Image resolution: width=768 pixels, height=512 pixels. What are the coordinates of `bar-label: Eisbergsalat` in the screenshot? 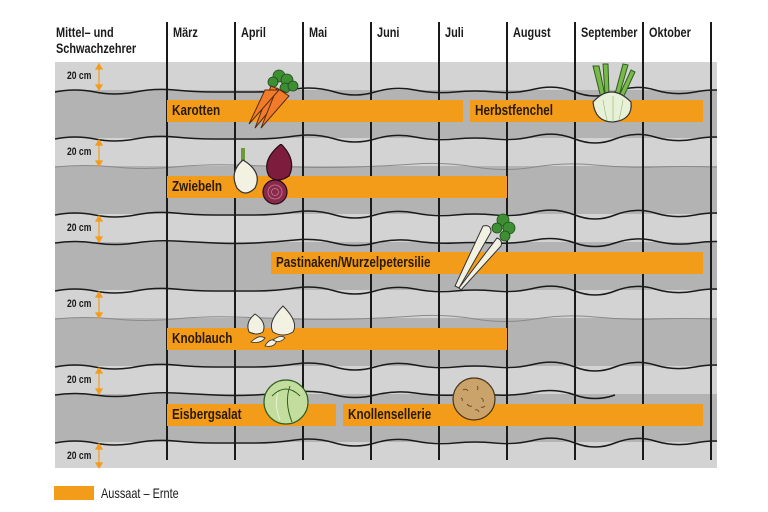 It's located at (207, 414).